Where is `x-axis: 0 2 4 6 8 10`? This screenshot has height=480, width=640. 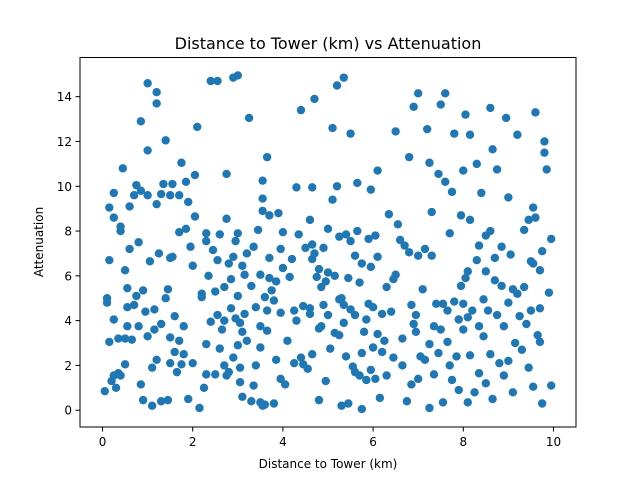
x-axis: 0 2 4 6 8 10 is located at coordinates (330, 438).